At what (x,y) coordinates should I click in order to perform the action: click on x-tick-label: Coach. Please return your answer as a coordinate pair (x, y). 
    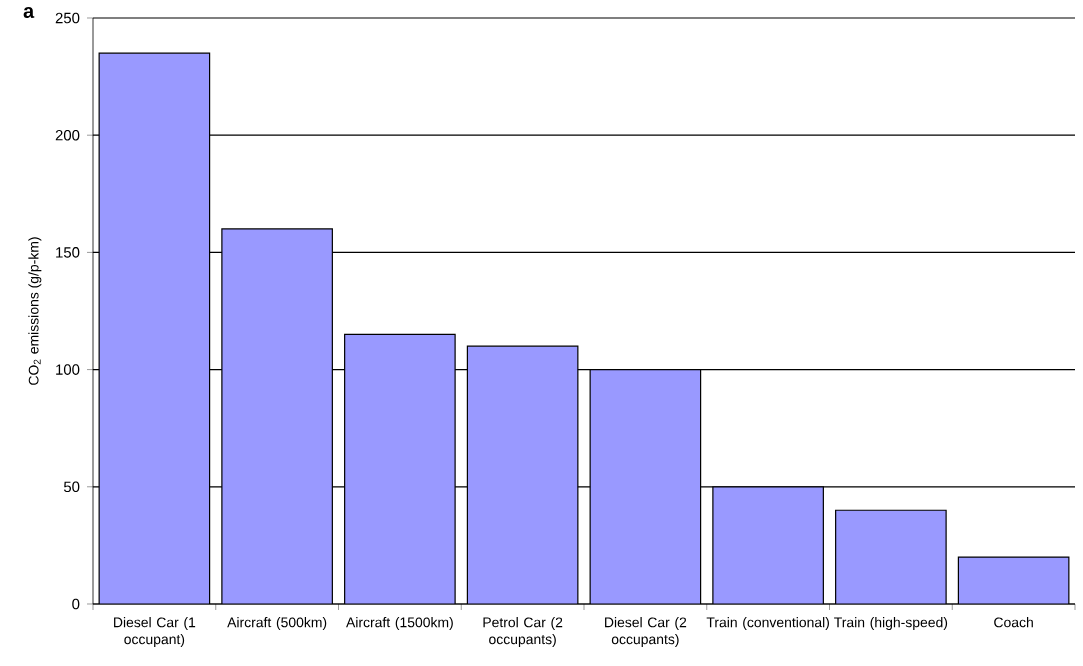
    Looking at the image, I should click on (1013, 622).